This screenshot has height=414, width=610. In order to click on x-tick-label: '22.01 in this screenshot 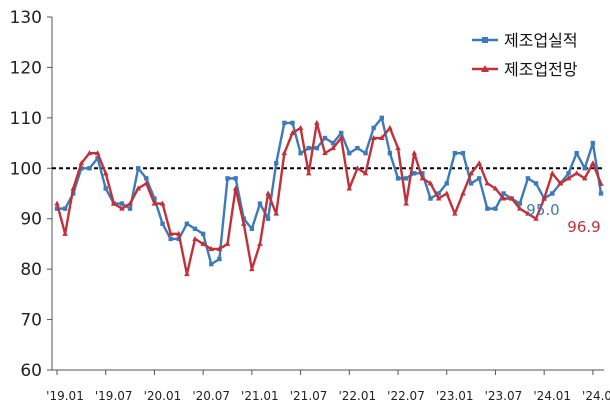, I will do `click(357, 396)`.